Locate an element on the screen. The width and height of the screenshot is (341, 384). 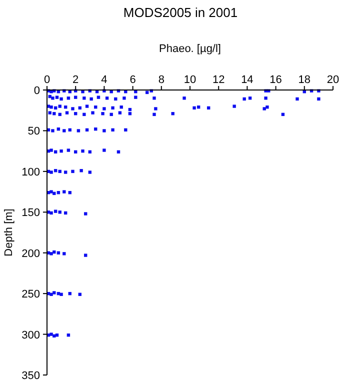
y-tick-label: 0 is located at coordinates (37, 91).